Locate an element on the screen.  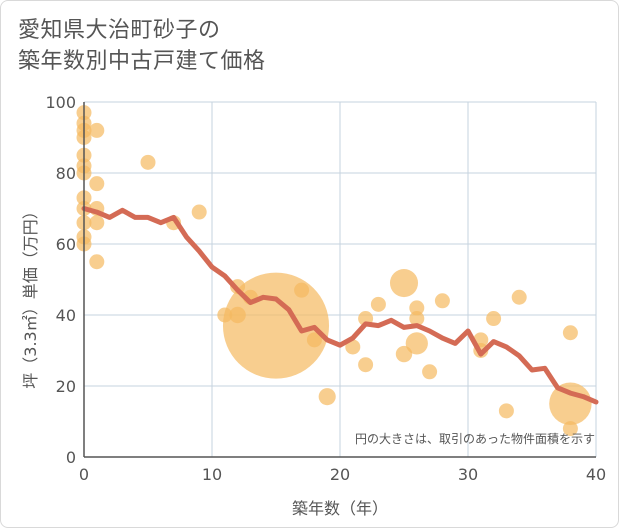
y-tick-label: 100 is located at coordinates (60, 102).